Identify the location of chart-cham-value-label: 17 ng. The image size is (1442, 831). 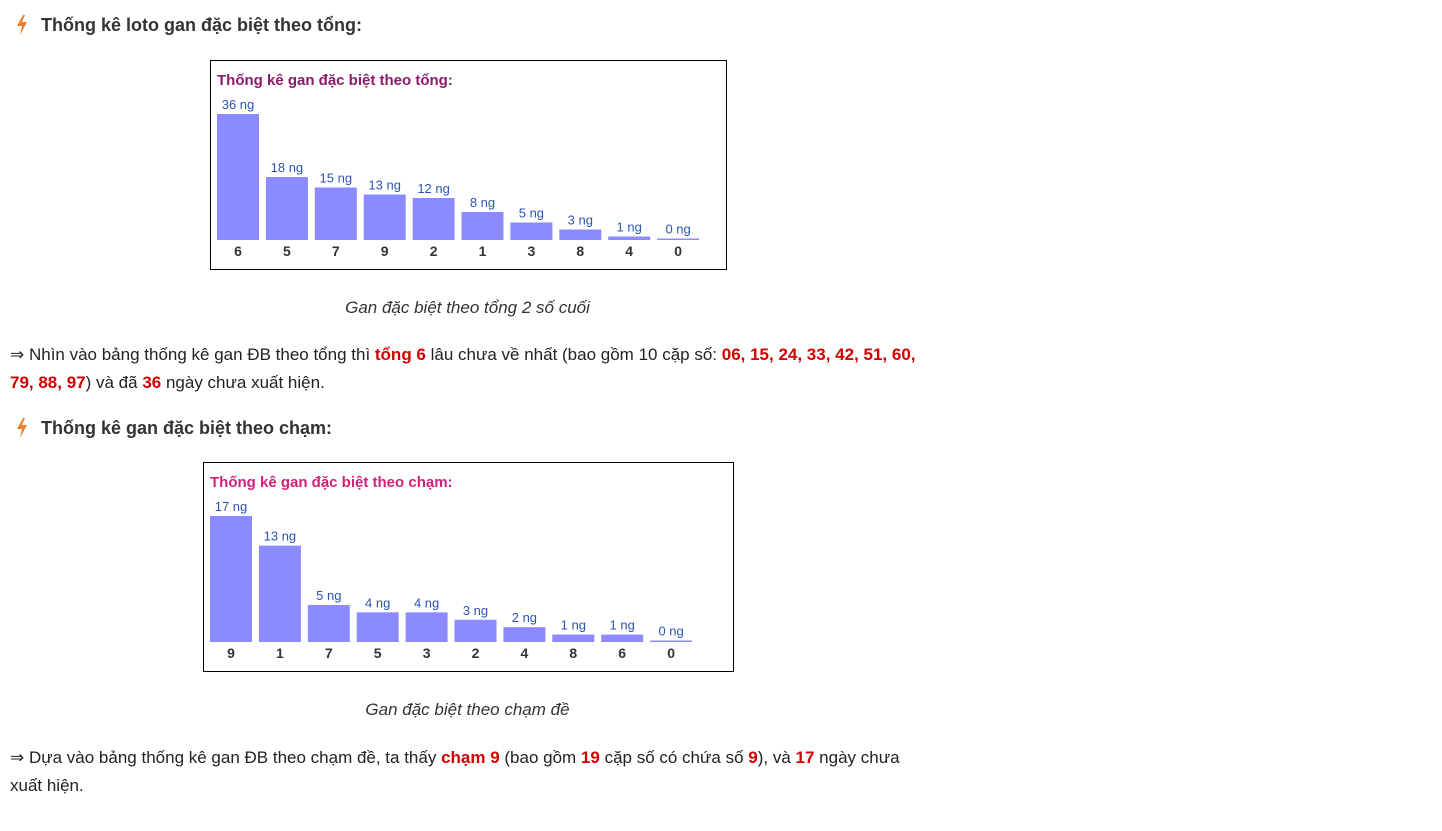
(231, 506).